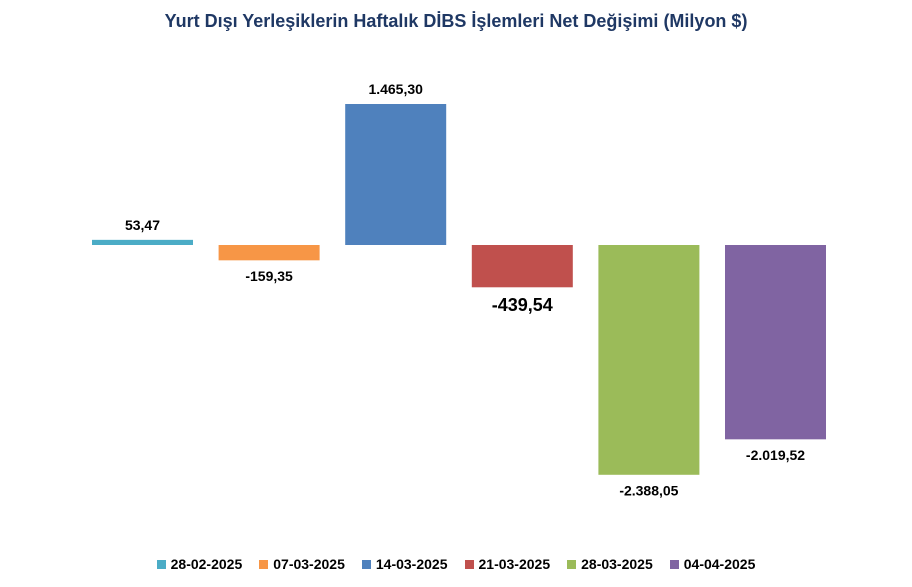 The width and height of the screenshot is (912, 587). I want to click on bar-04-04-2025, so click(775, 342).